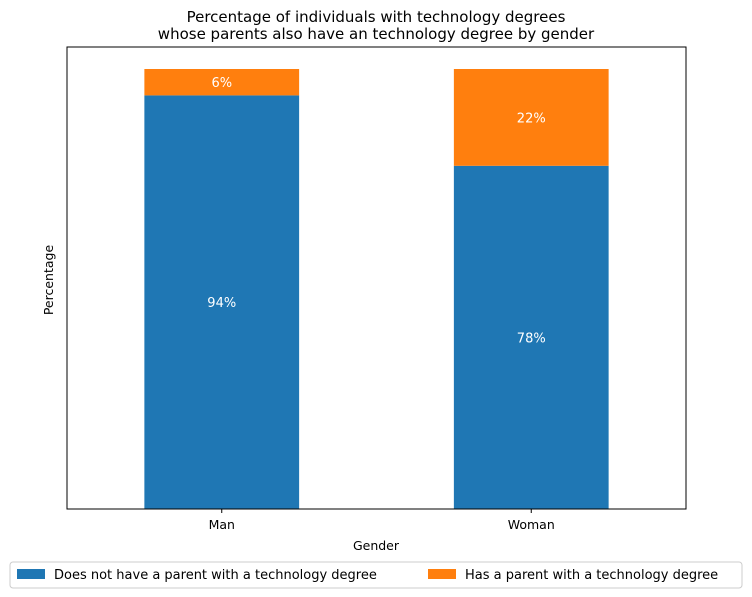 The width and height of the screenshot is (752, 597). I want to click on legend-frame, so click(376, 575).